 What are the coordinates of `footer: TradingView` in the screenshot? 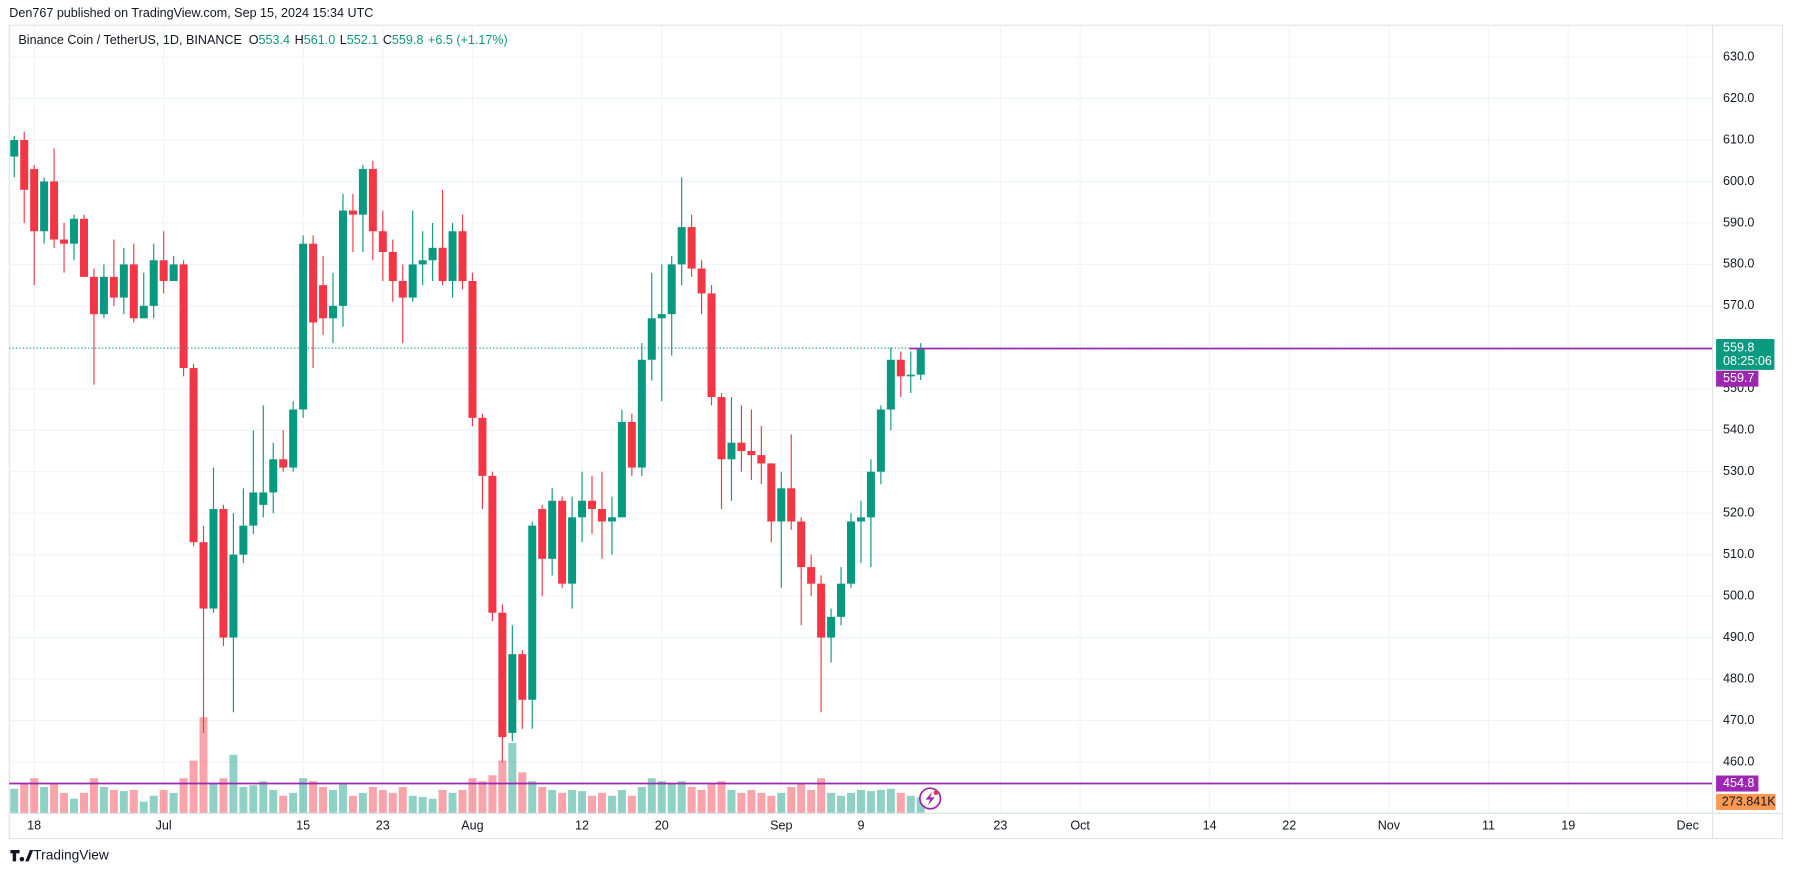 It's located at (71, 854).